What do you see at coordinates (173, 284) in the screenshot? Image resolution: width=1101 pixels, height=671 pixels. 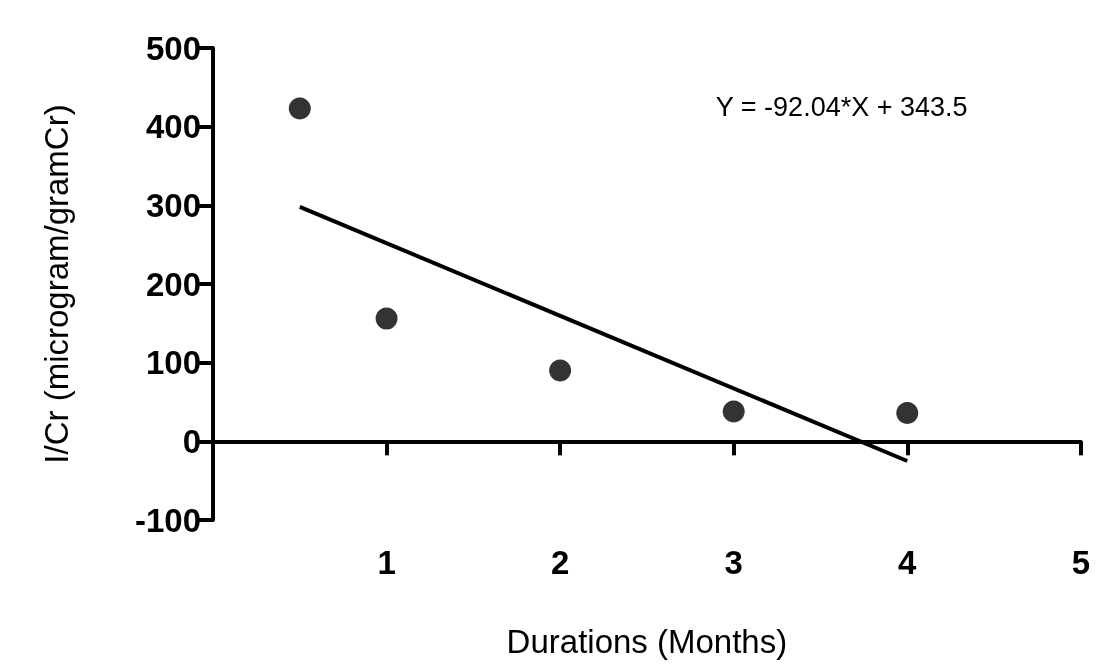 I see `y-tick-label: 200` at bounding box center [173, 284].